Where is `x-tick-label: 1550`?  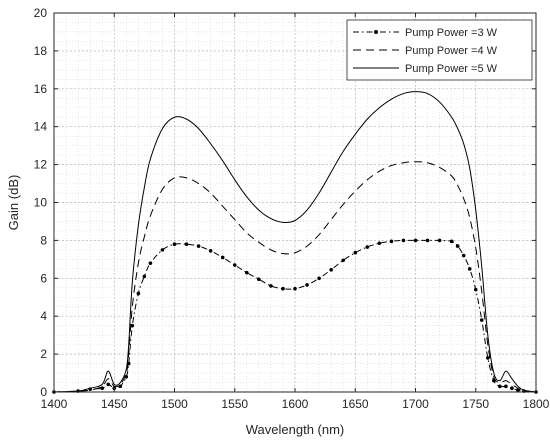
x-tick-label: 1550 is located at coordinates (234, 404).